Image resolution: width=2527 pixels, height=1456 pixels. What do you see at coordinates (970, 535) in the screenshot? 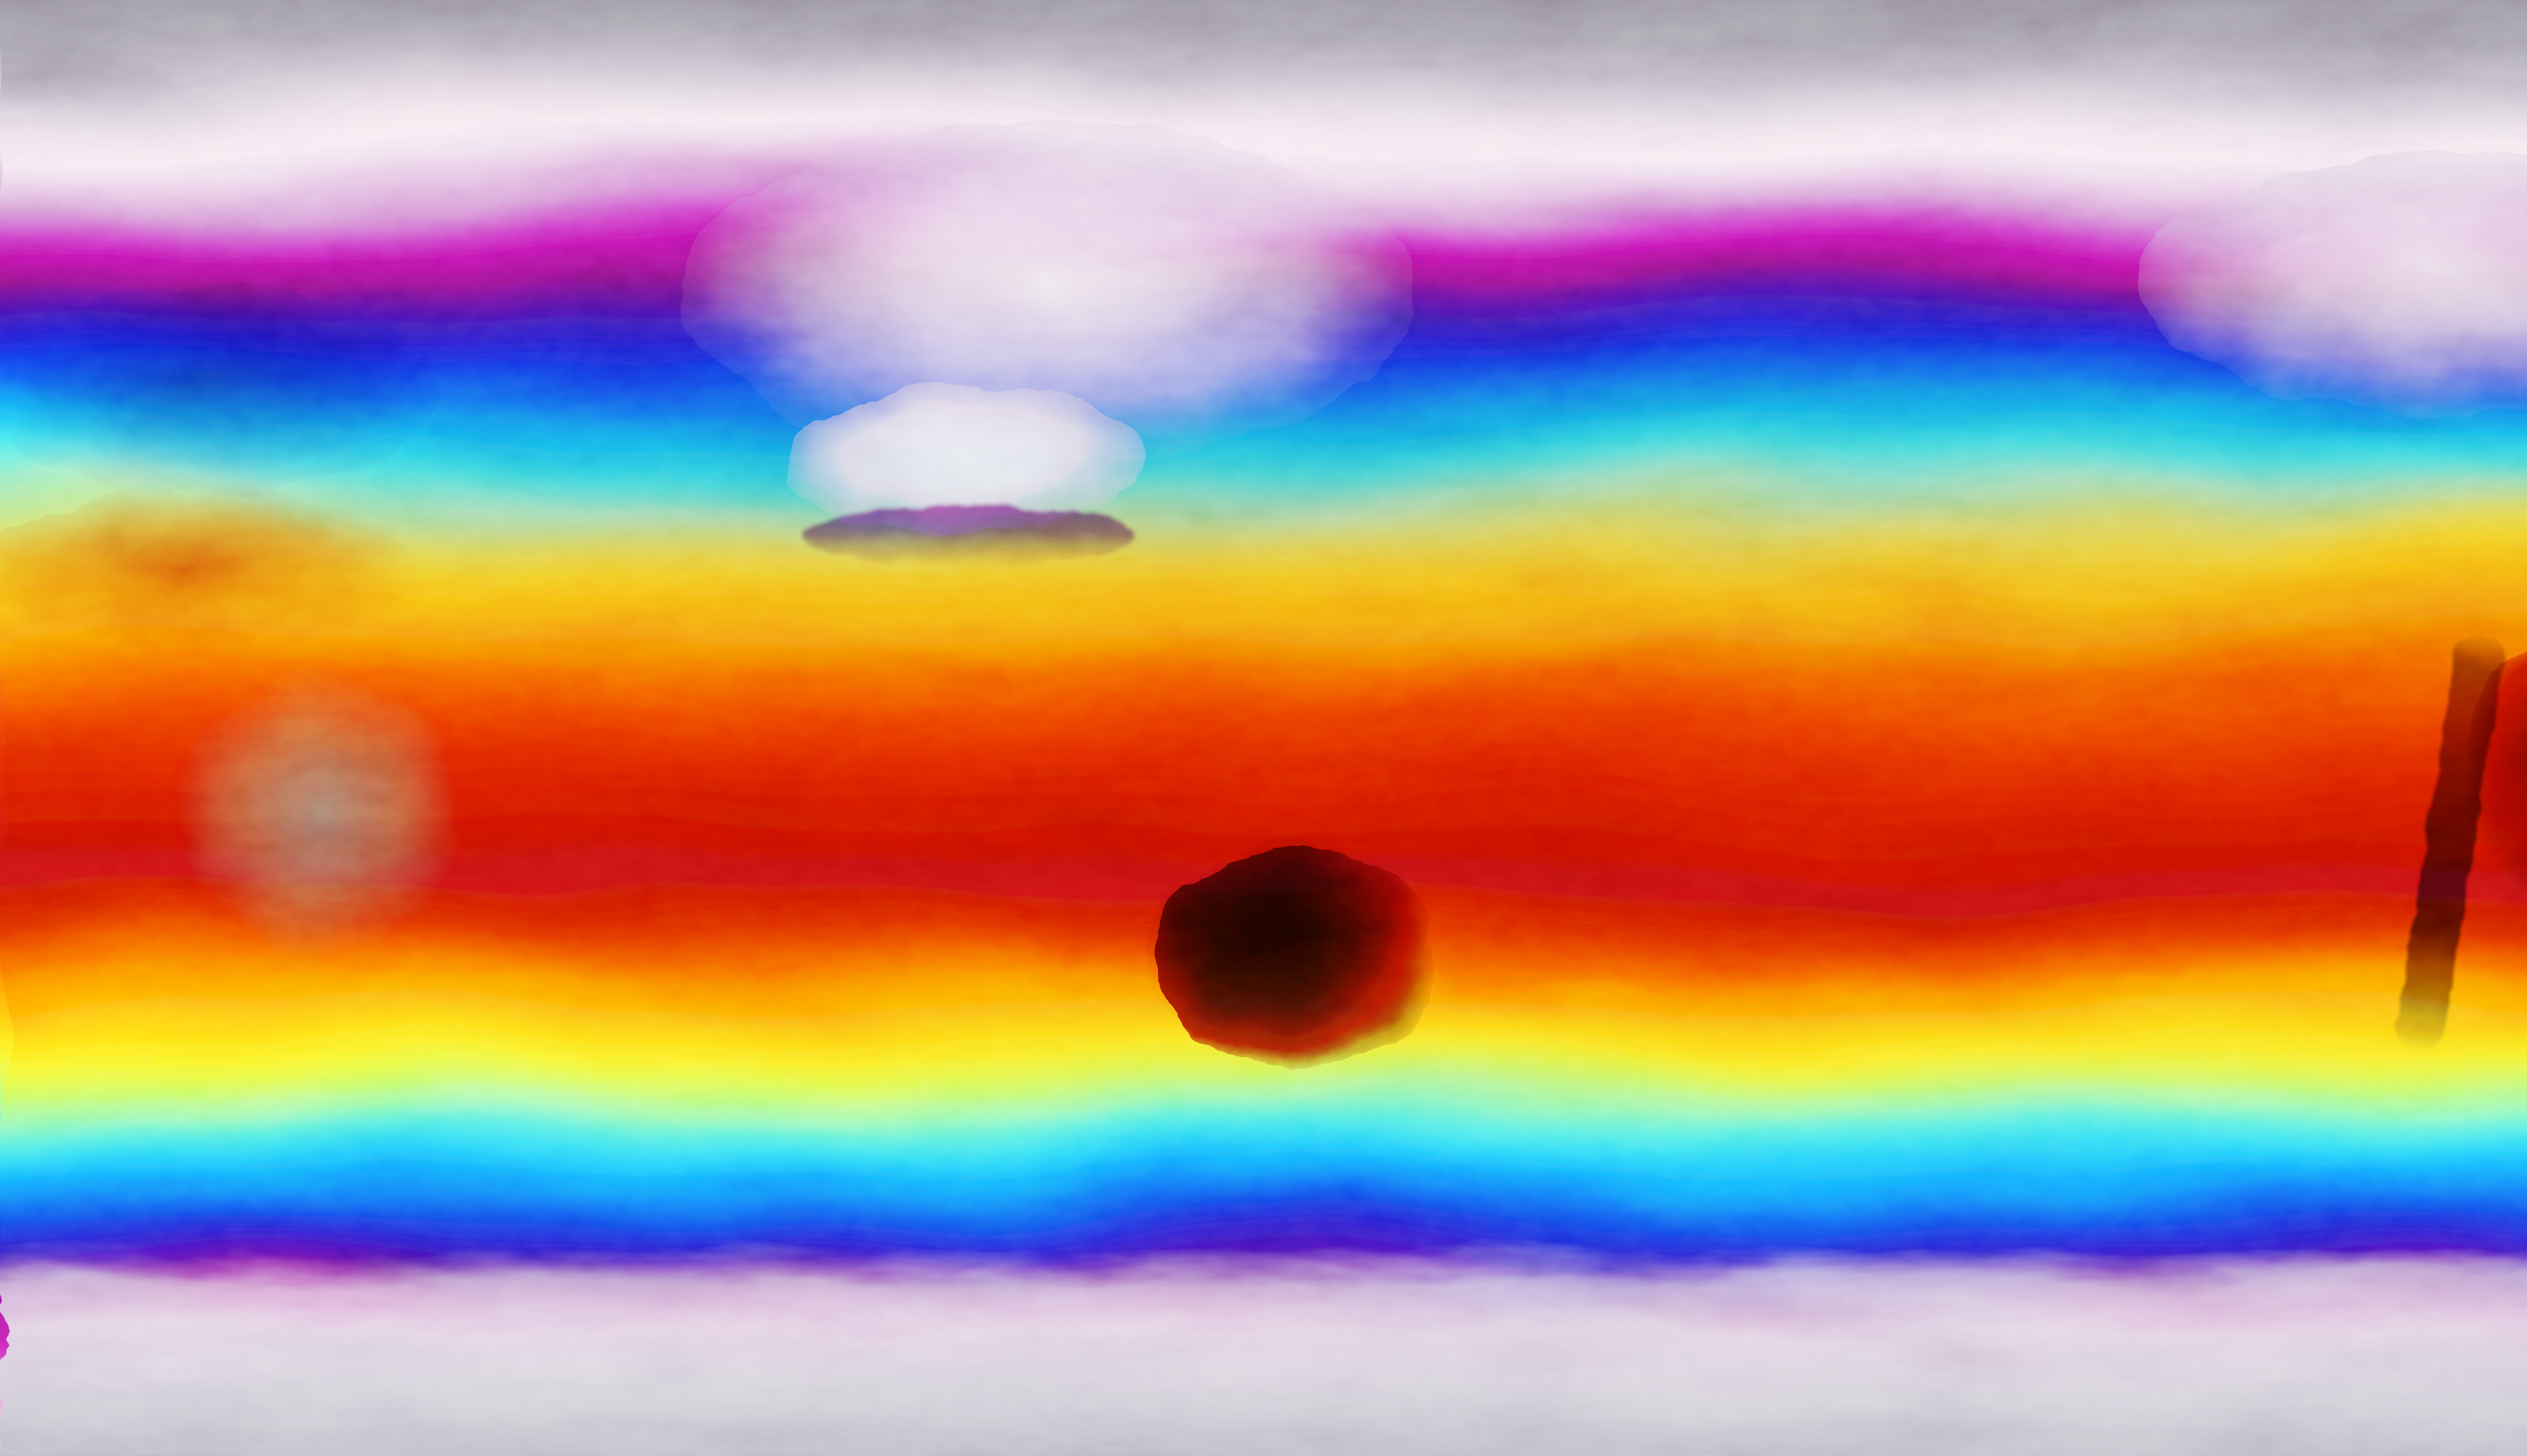
I see `region-himalaya` at bounding box center [970, 535].